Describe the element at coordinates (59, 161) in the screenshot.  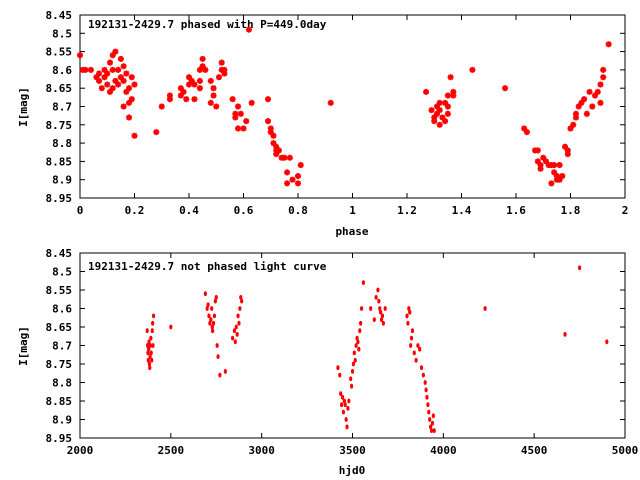
I see `phased-y-tick-label: 8.85` at that location.